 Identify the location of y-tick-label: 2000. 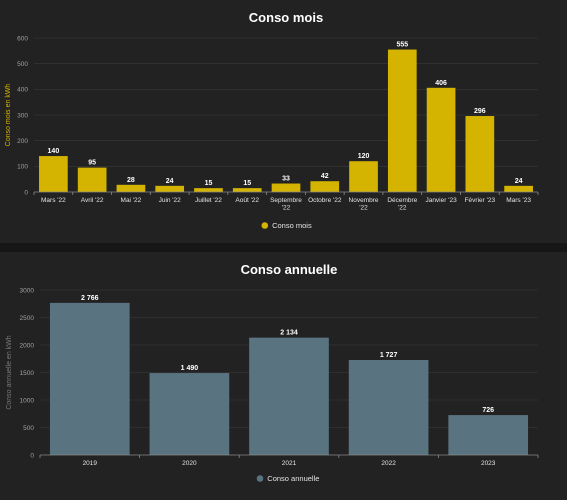
(27, 345).